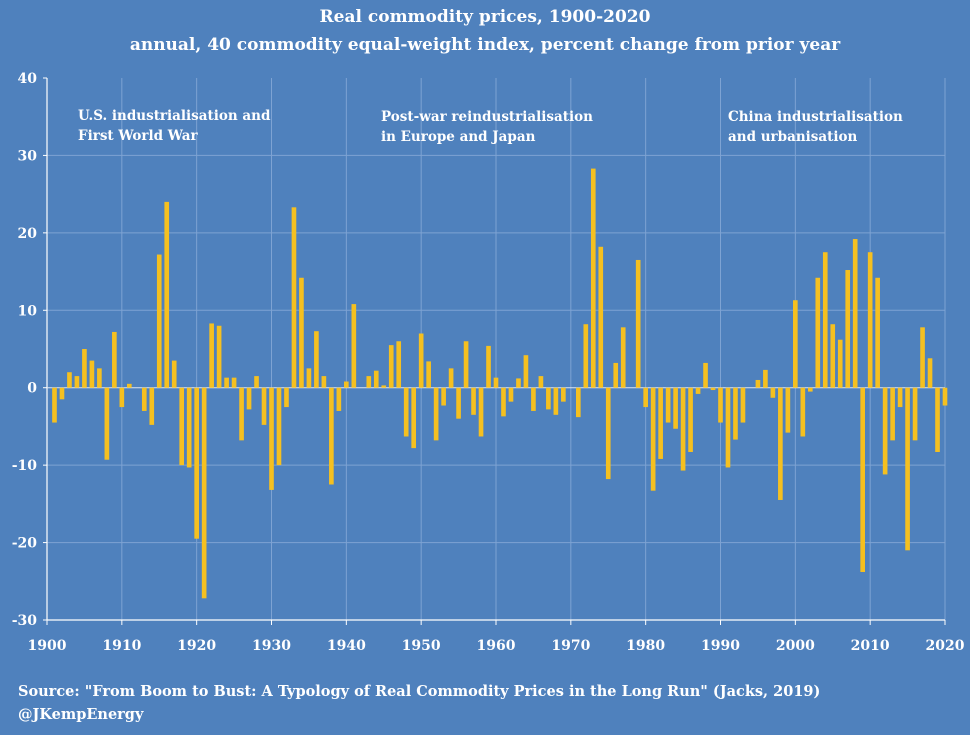 The width and height of the screenshot is (970, 735). Describe the element at coordinates (28, 234) in the screenshot. I see `y-tick-label: 20` at that location.